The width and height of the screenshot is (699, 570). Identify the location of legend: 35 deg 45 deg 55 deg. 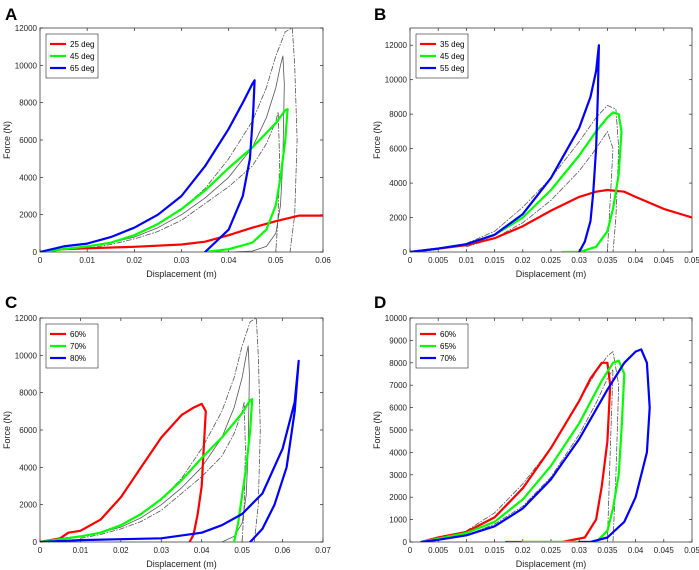
(442, 56).